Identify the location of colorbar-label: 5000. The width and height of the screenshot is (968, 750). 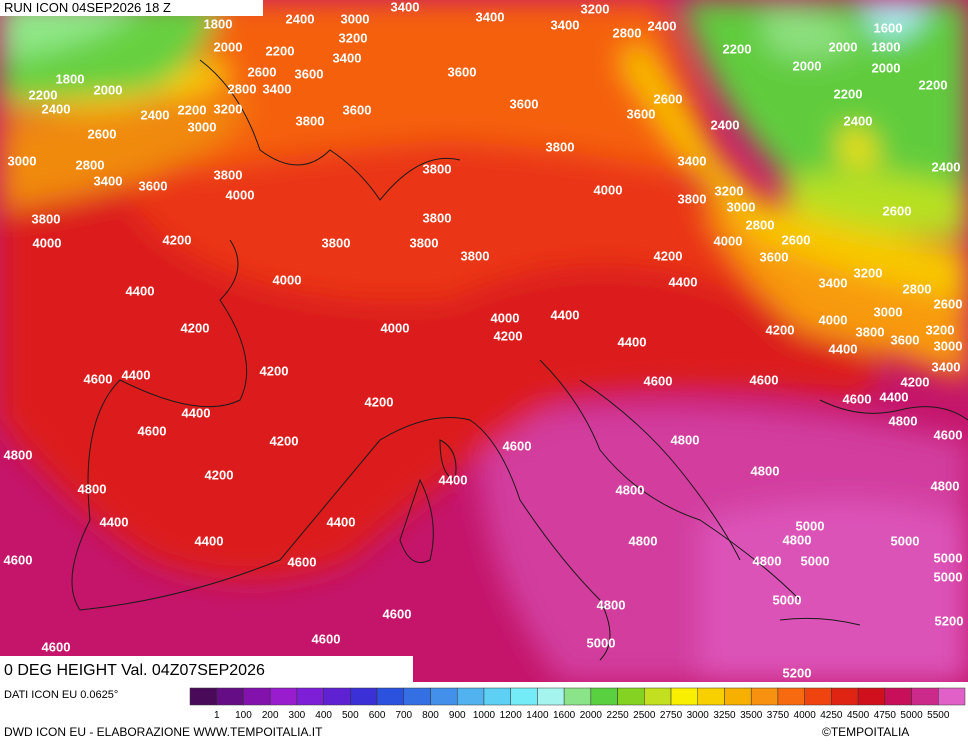
(911, 715).